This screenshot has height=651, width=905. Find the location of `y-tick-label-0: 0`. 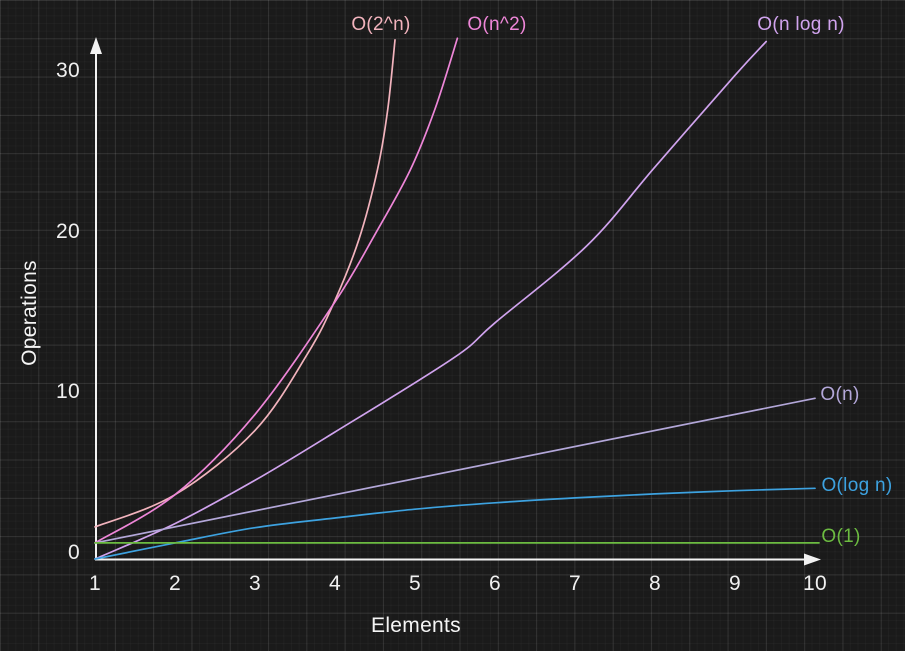

y-tick-label-0: 0 is located at coordinates (74, 552).